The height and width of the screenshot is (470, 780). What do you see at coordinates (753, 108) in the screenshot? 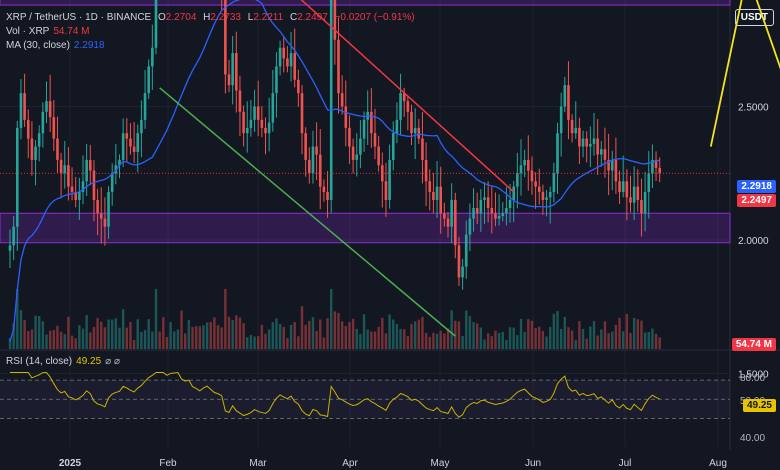
I see `y-tick-label: 2.5000` at bounding box center [753, 108].